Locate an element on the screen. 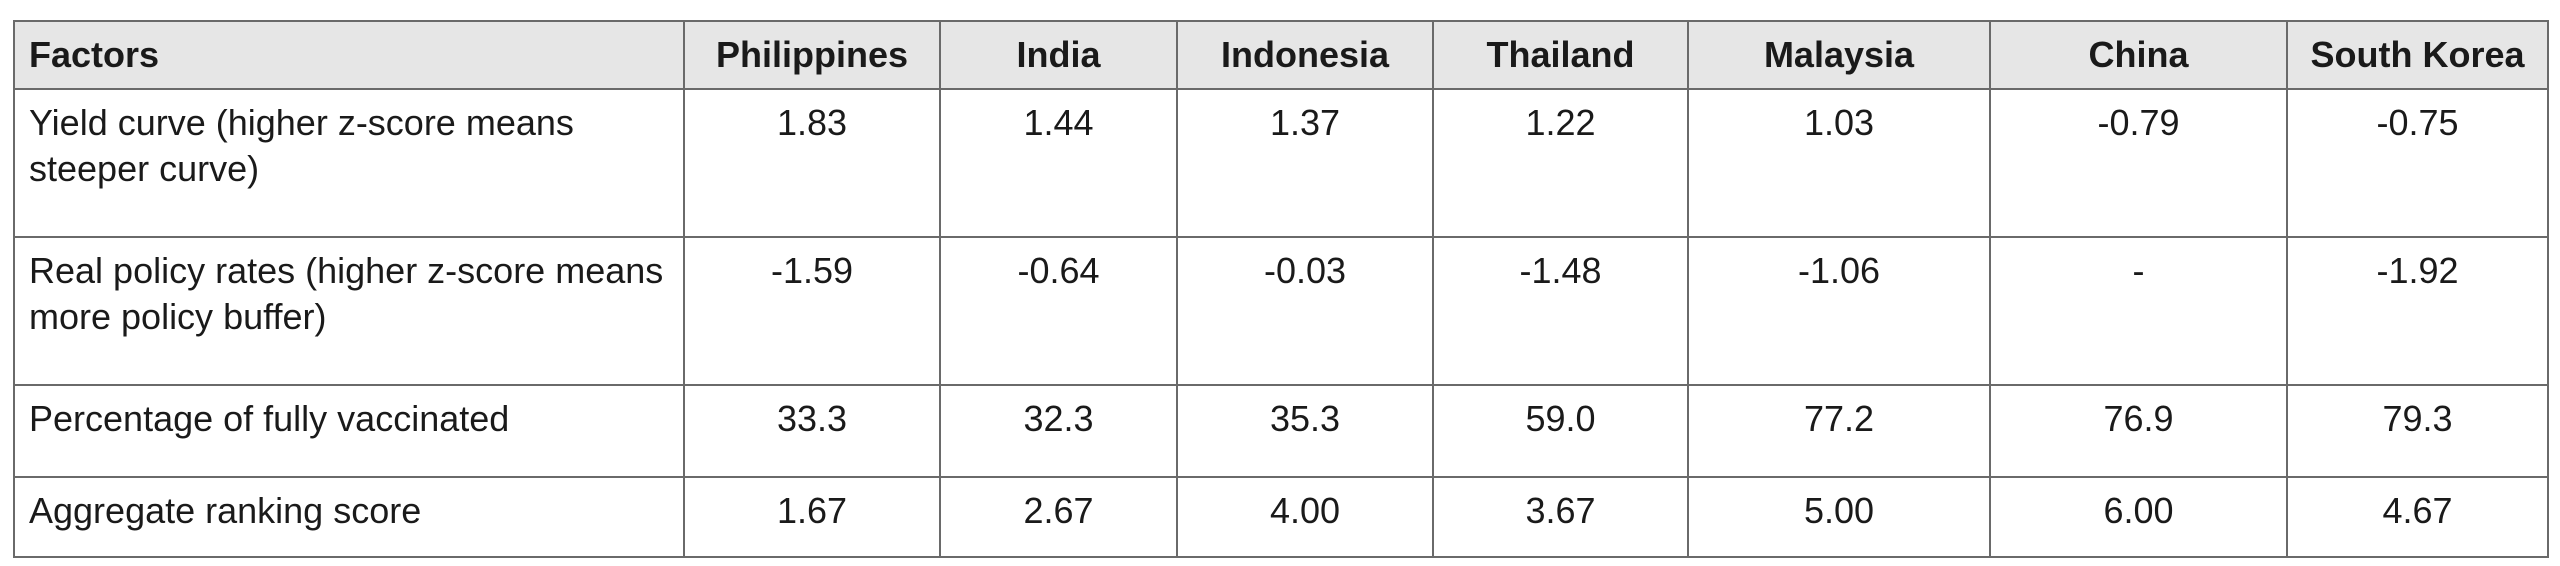 Image resolution: width=2560 pixels, height=566 pixels. value-cell: -0.64 is located at coordinates (1058, 311).